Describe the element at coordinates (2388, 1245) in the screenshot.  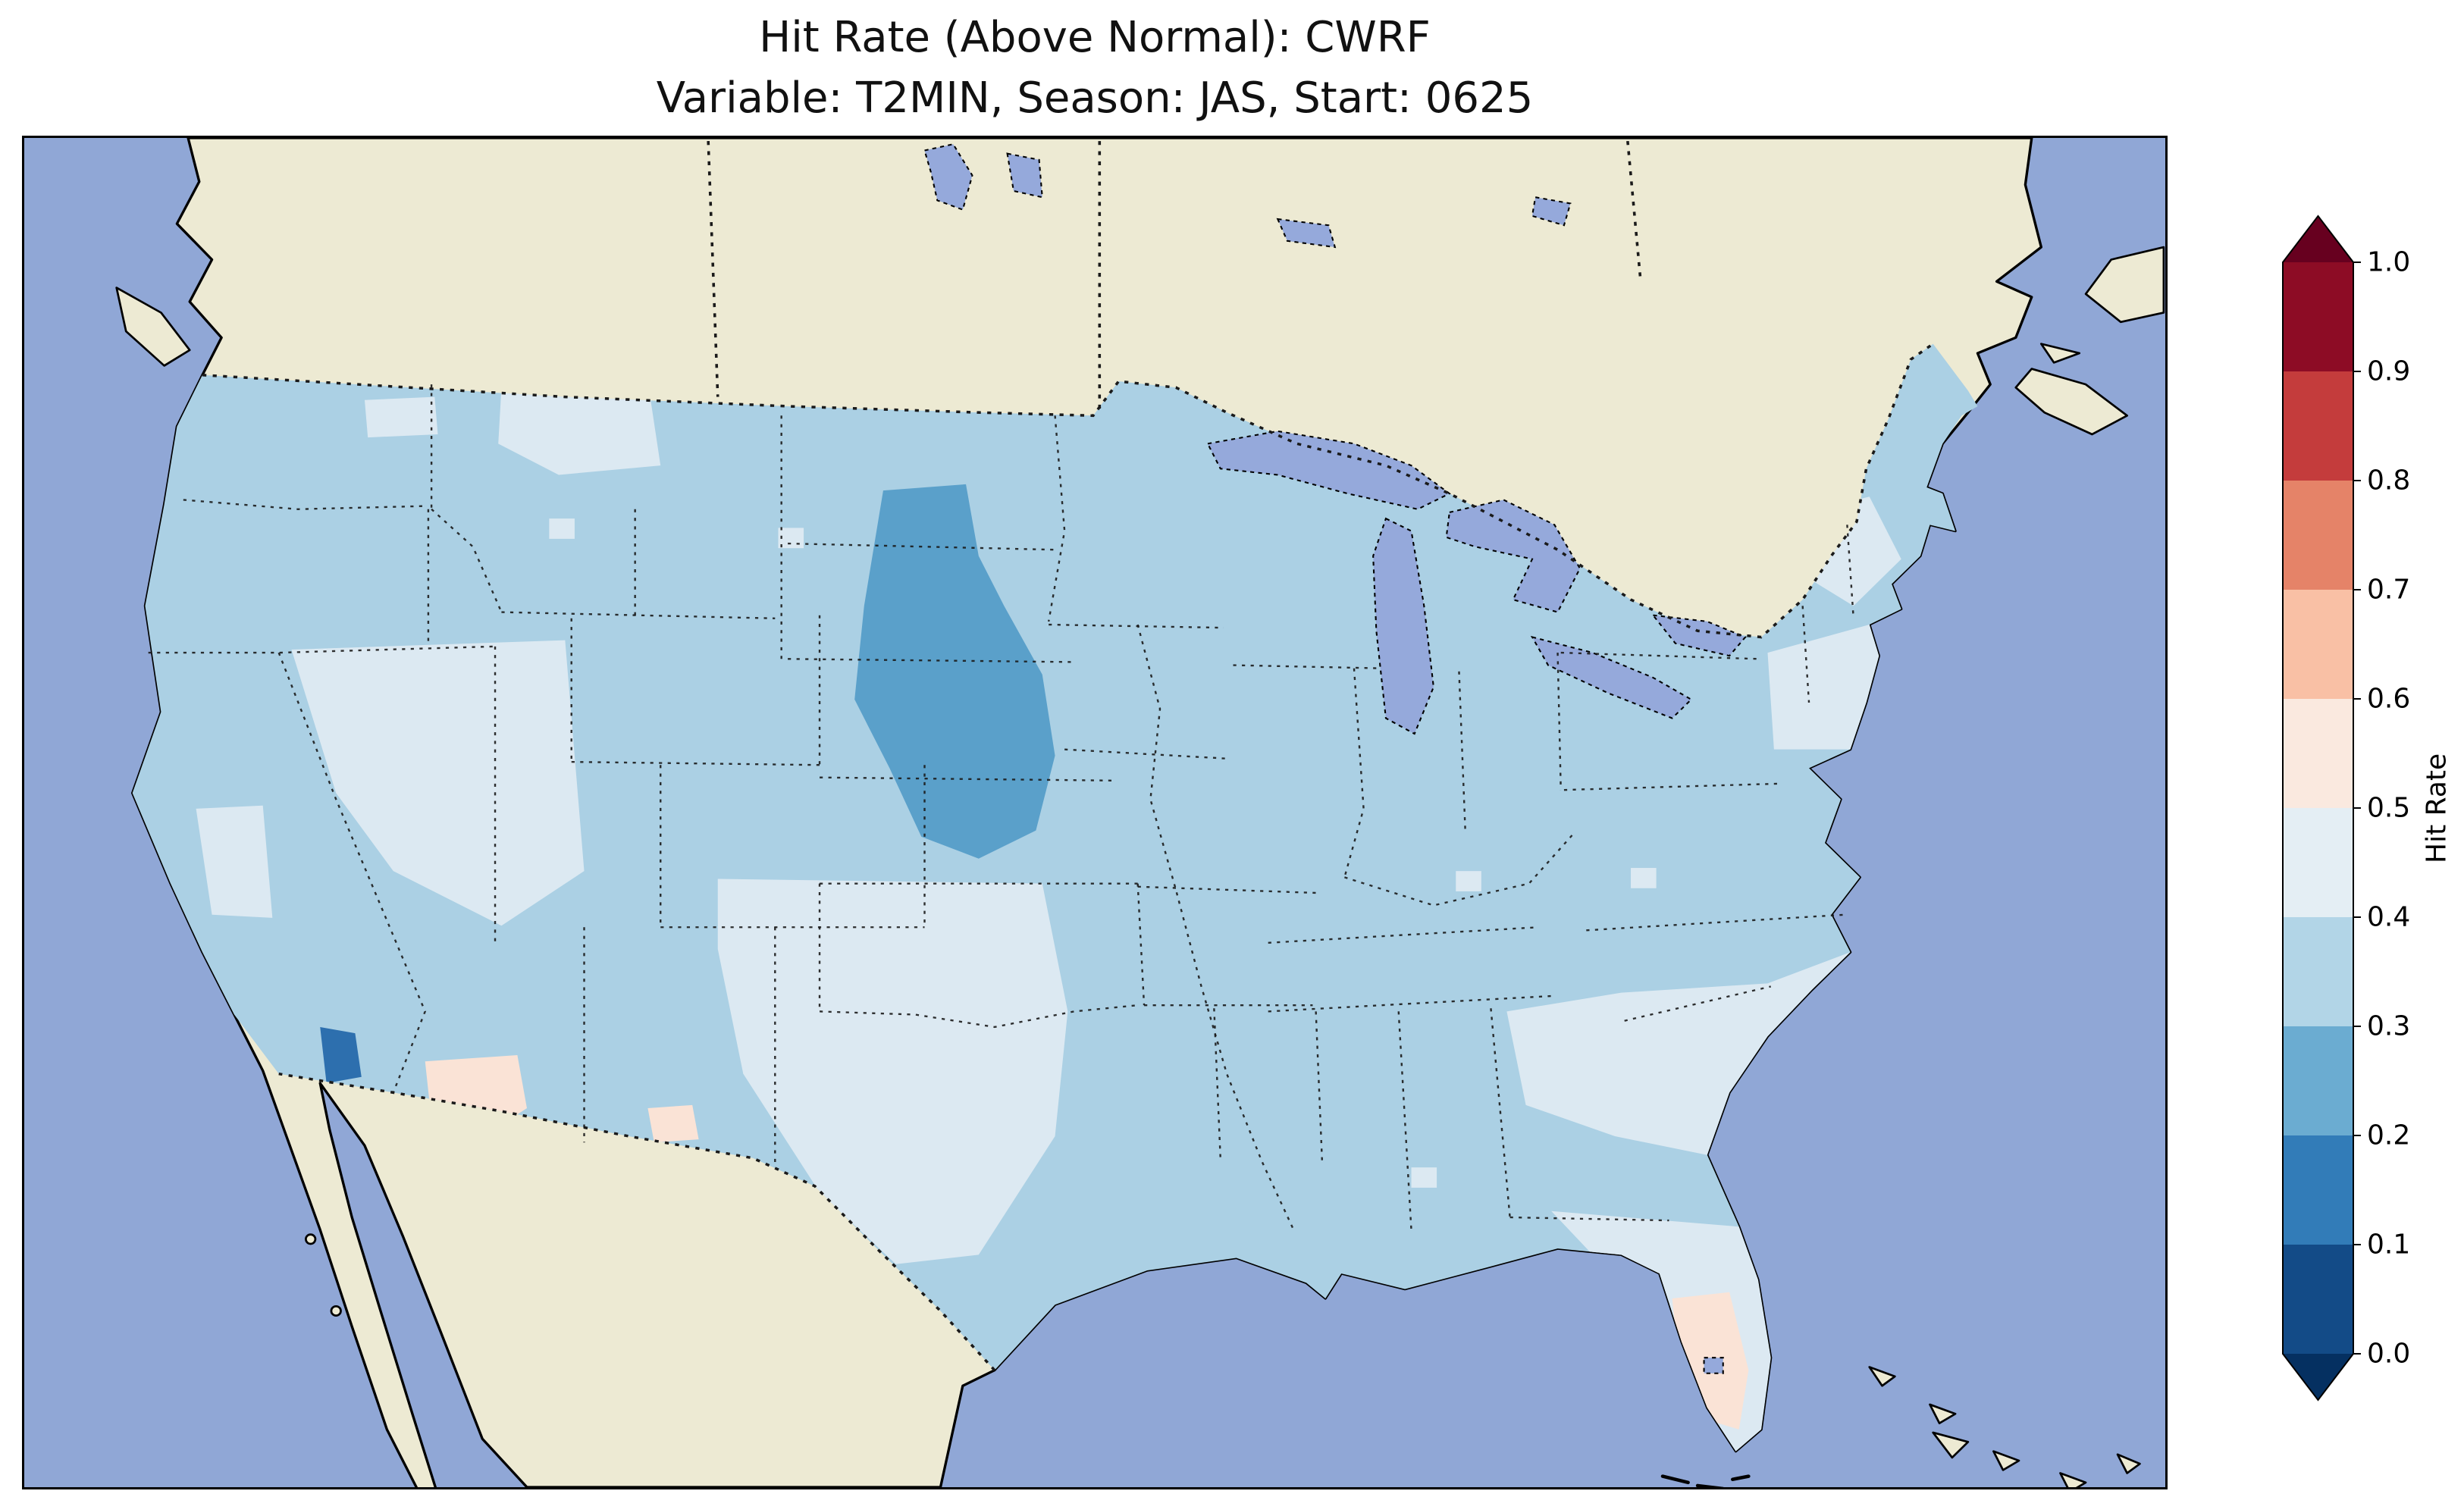
I see `colorbar-tick-label: 0.1` at that location.